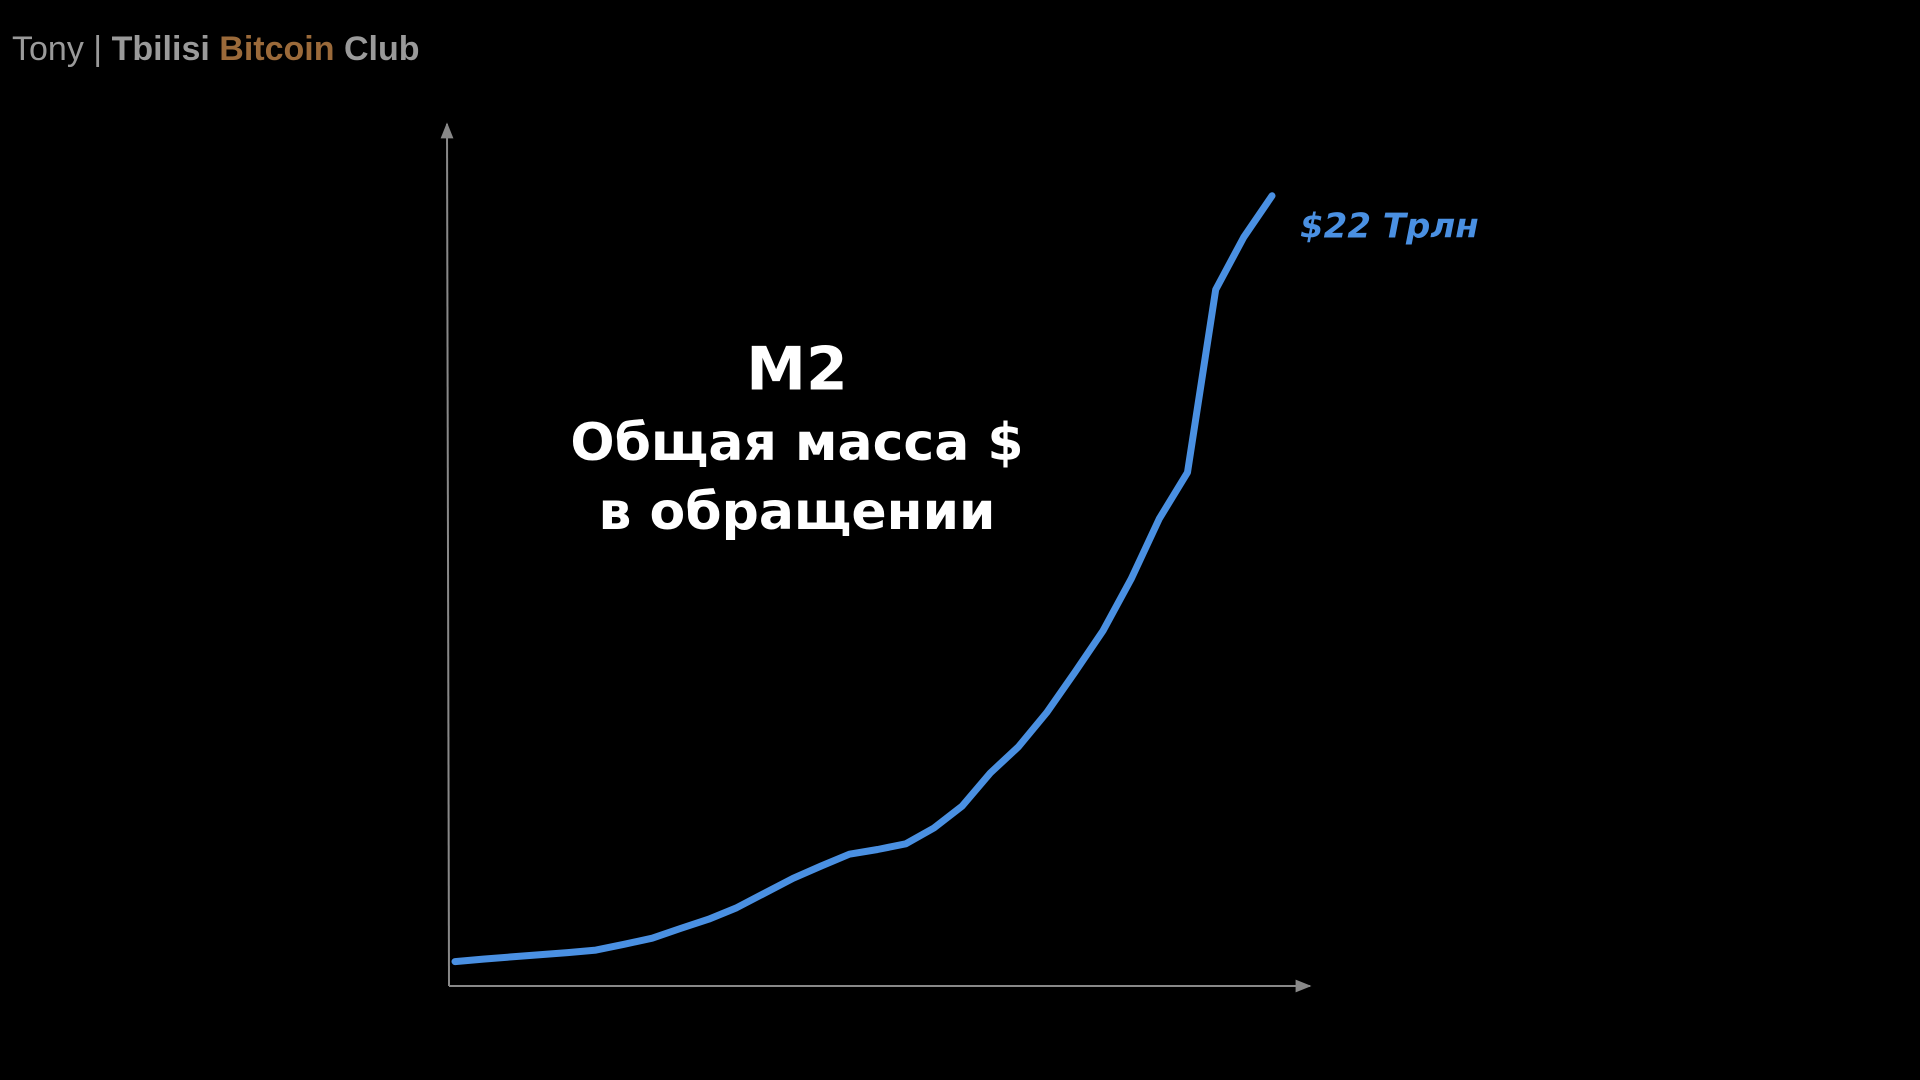 The image size is (1920, 1080). I want to click on chart-subtitle: в обращении, so click(797, 512).